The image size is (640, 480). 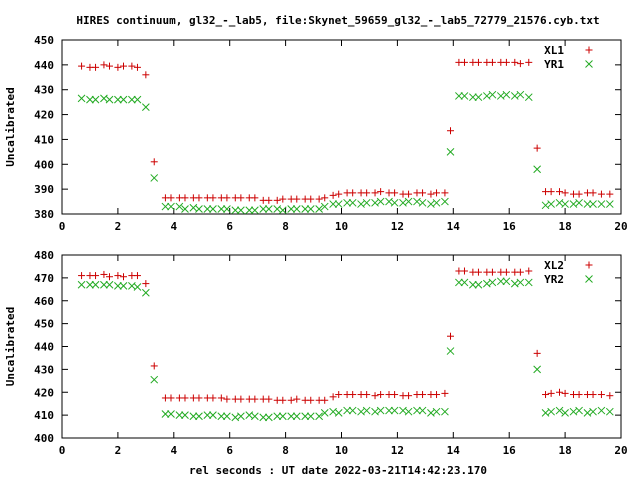 What do you see at coordinates (44, 301) in the screenshot?
I see `y-tick-label: 460` at bounding box center [44, 301].